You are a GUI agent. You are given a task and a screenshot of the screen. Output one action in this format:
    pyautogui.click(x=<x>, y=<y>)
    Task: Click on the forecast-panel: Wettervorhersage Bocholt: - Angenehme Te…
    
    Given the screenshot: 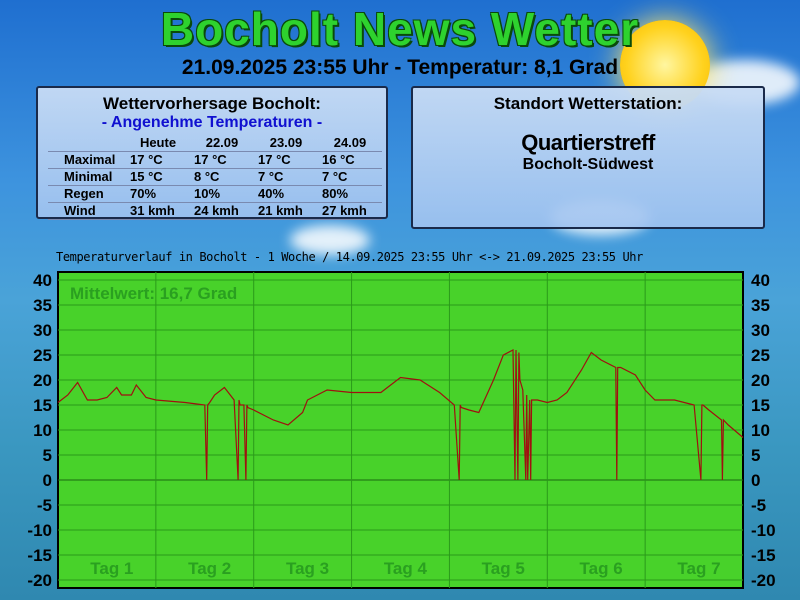 What is the action you would take?
    pyautogui.click(x=212, y=153)
    